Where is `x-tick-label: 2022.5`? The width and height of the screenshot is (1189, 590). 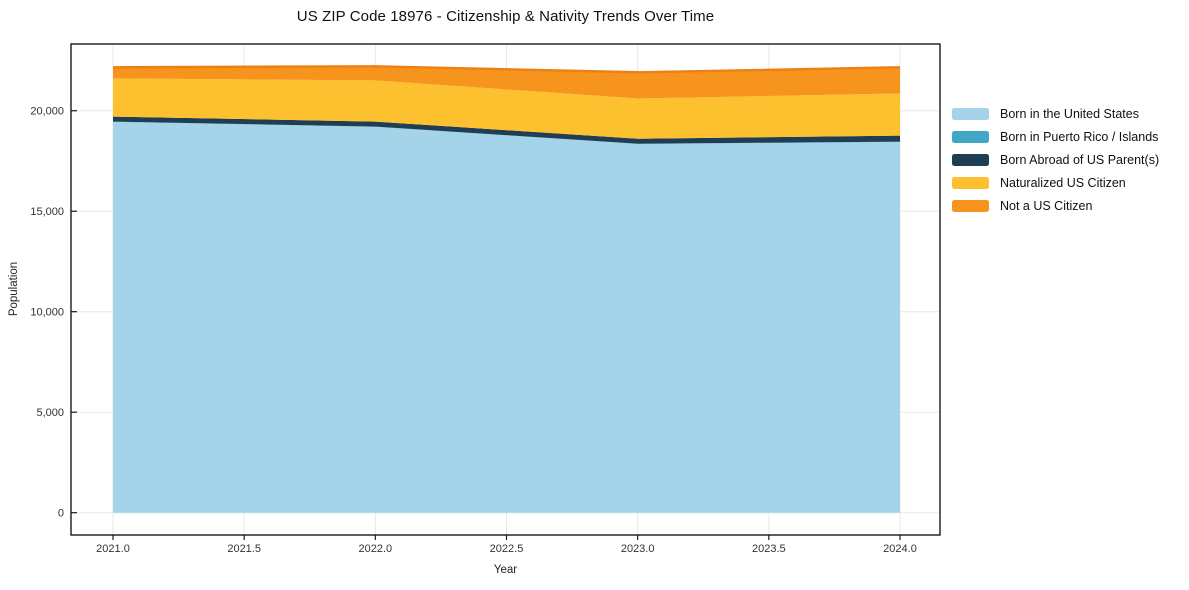 x-tick-label: 2022.5 is located at coordinates (507, 549).